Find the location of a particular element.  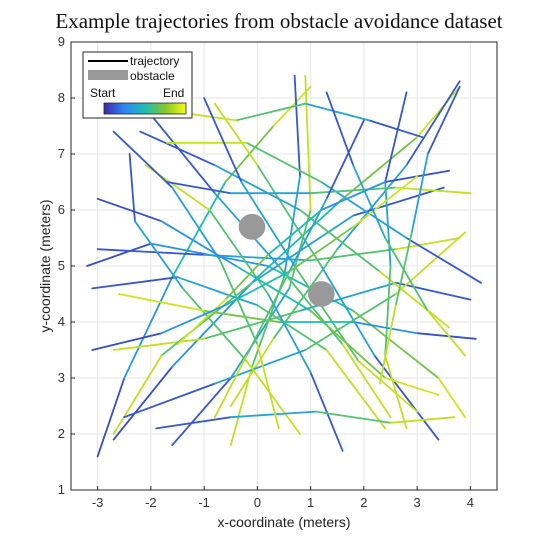

y-tick-label: 3 is located at coordinates (61, 377).